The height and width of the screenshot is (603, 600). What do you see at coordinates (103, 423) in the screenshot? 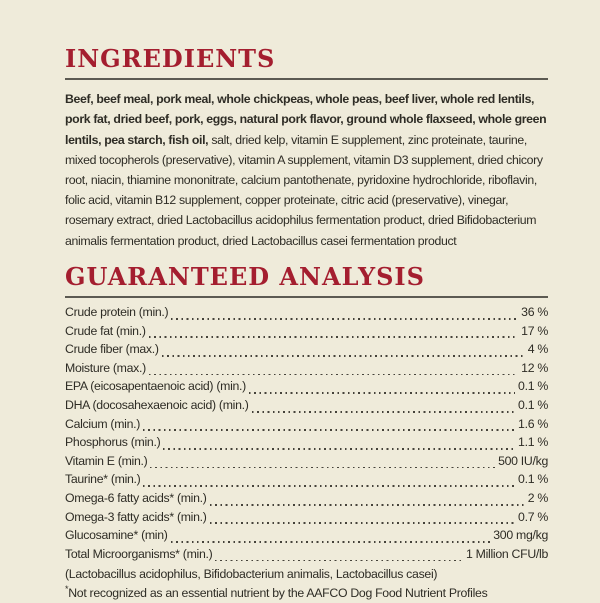
I see `analysis-row-label: Calcium (min.)` at bounding box center [103, 423].